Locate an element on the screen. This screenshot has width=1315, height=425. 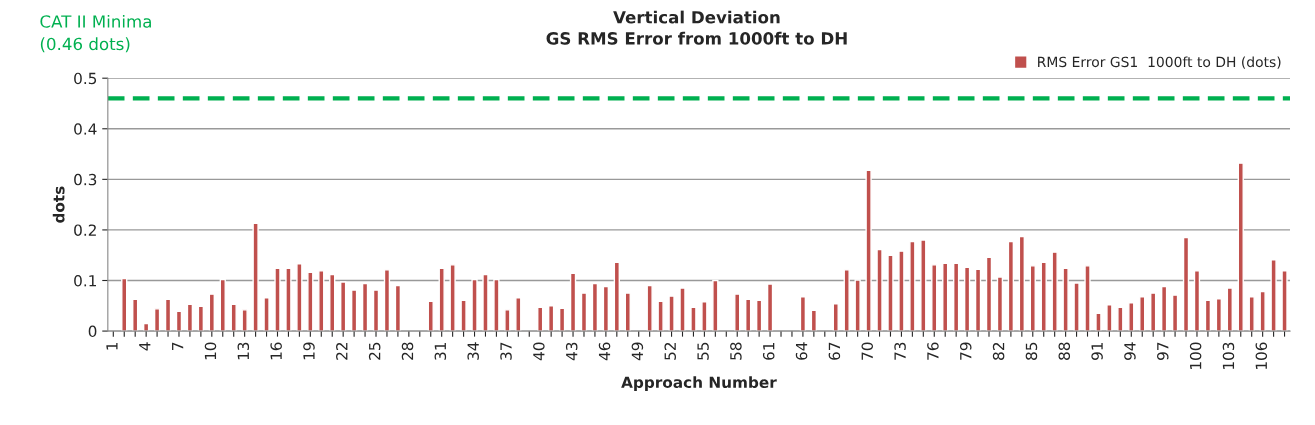
x-tick-label: 97 is located at coordinates (1163, 351).